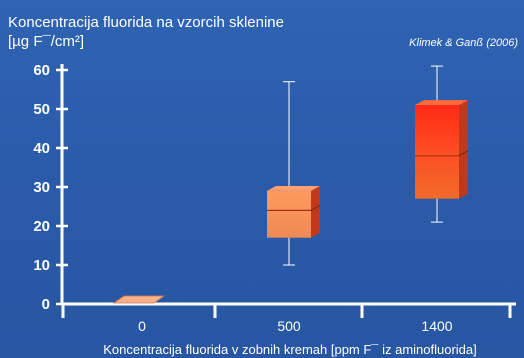 This screenshot has height=358, width=524. What do you see at coordinates (436, 326) in the screenshot?
I see `x-tick-label: 1400` at bounding box center [436, 326].